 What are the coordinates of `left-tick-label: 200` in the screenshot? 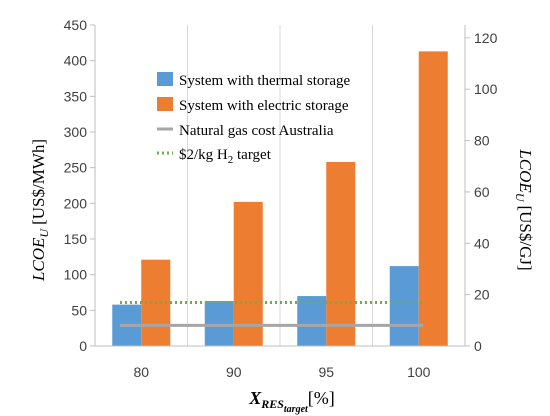 It's located at (76, 203).